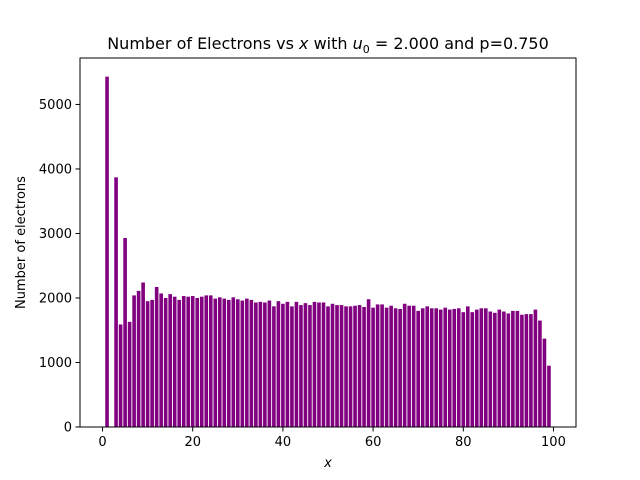 This screenshot has width=640, height=480. I want to click on x-tick-label: 40, so click(283, 442).